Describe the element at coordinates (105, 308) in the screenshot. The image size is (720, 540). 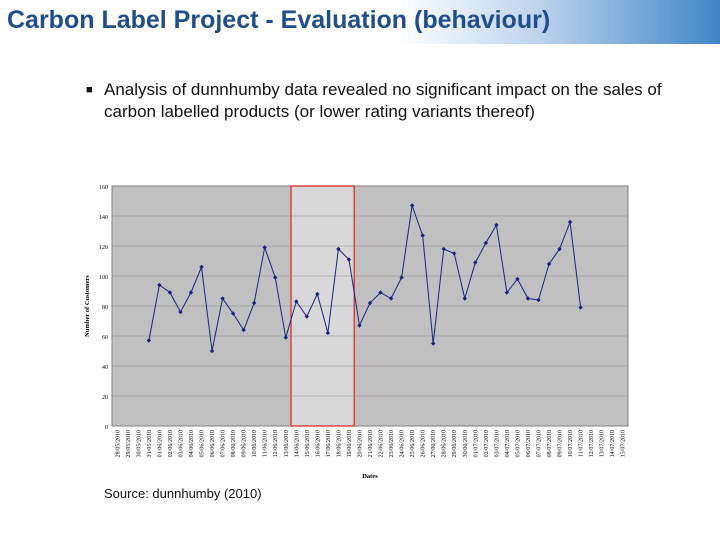
I see `y-tick-label: 80` at that location.